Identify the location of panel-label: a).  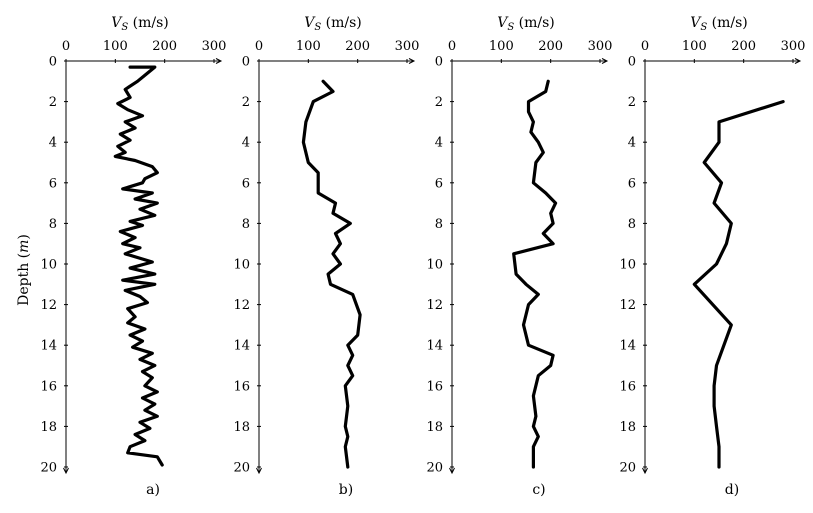
(153, 490).